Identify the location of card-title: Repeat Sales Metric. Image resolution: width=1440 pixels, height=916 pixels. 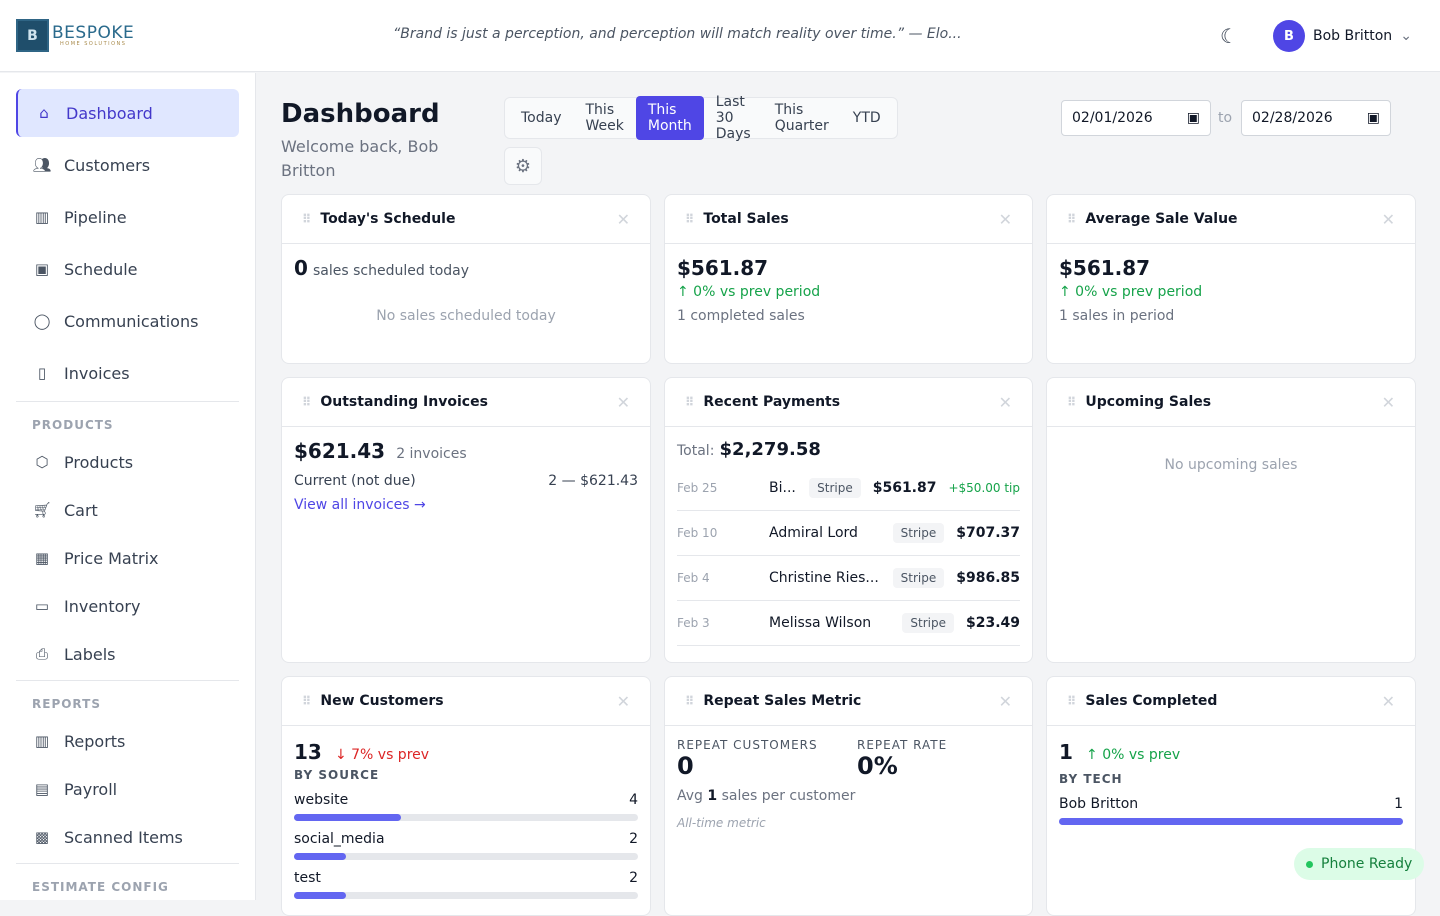
(782, 701).